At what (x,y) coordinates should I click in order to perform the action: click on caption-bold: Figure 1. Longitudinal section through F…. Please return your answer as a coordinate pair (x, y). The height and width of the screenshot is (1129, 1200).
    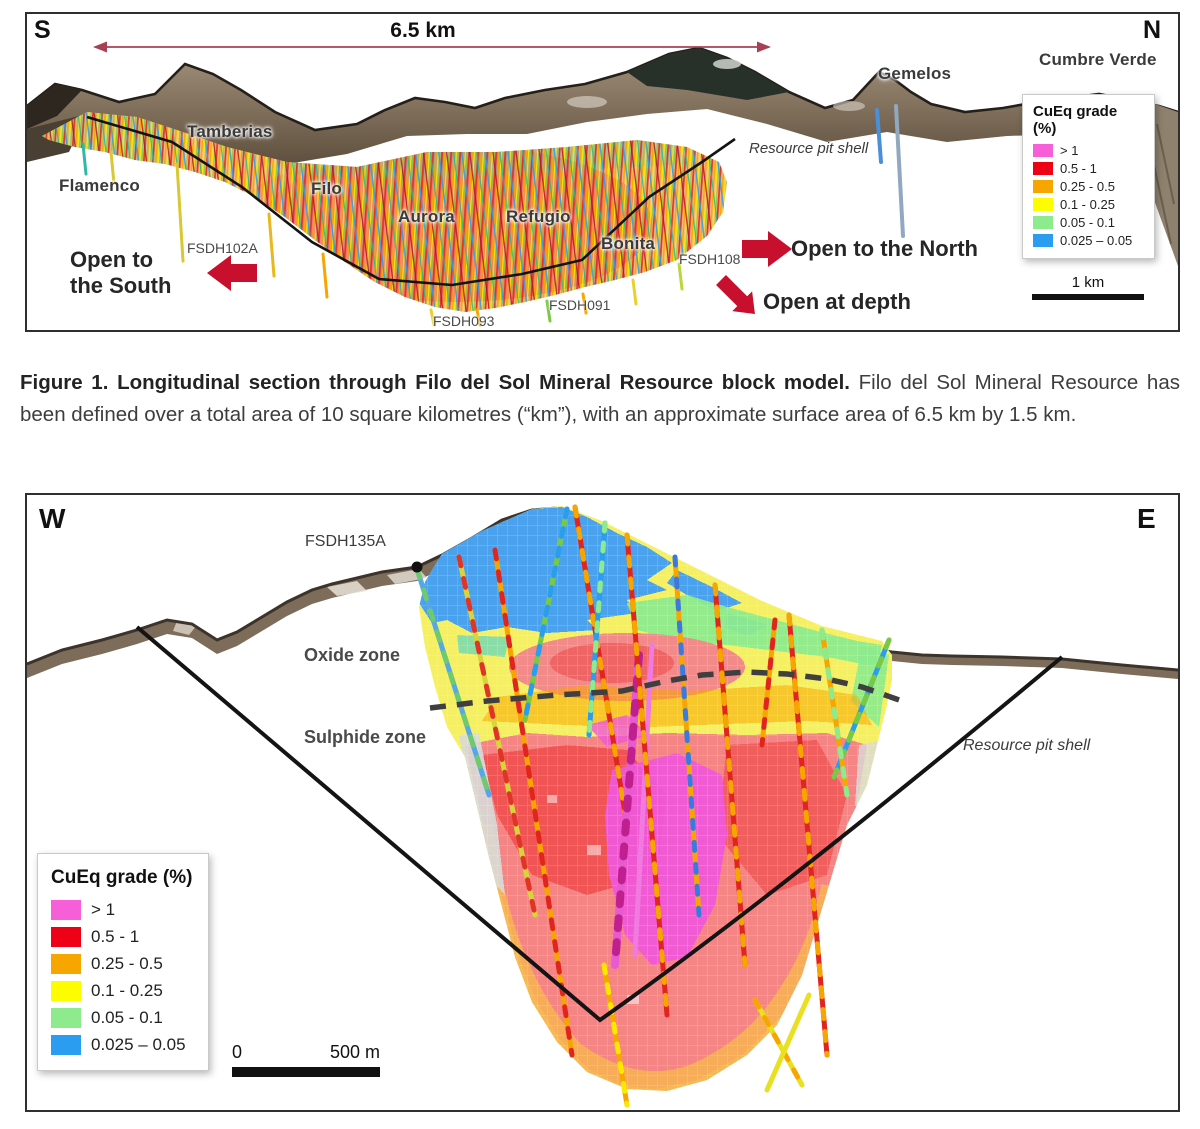
    Looking at the image, I should click on (435, 382).